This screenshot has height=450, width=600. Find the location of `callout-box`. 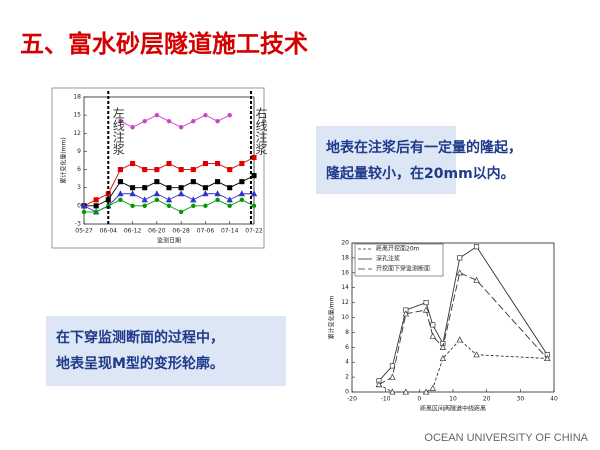

callout-box is located at coordinates (386, 160).